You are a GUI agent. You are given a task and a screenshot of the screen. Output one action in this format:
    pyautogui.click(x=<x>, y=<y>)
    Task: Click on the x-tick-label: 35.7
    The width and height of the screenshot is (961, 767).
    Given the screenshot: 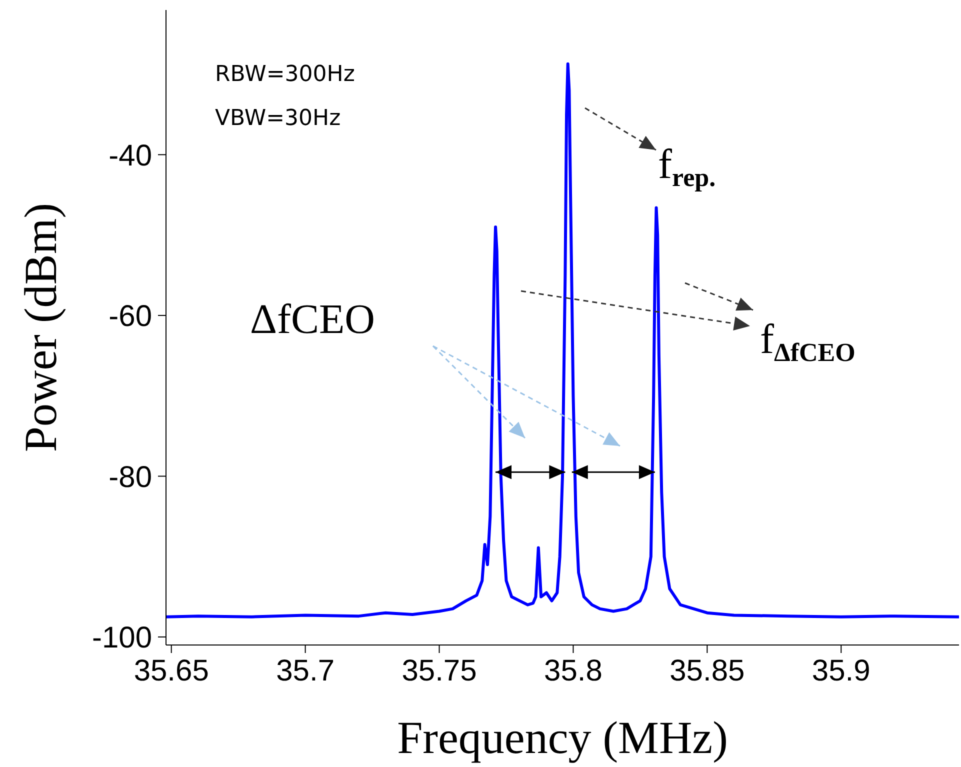 What is the action you would take?
    pyautogui.click(x=305, y=671)
    